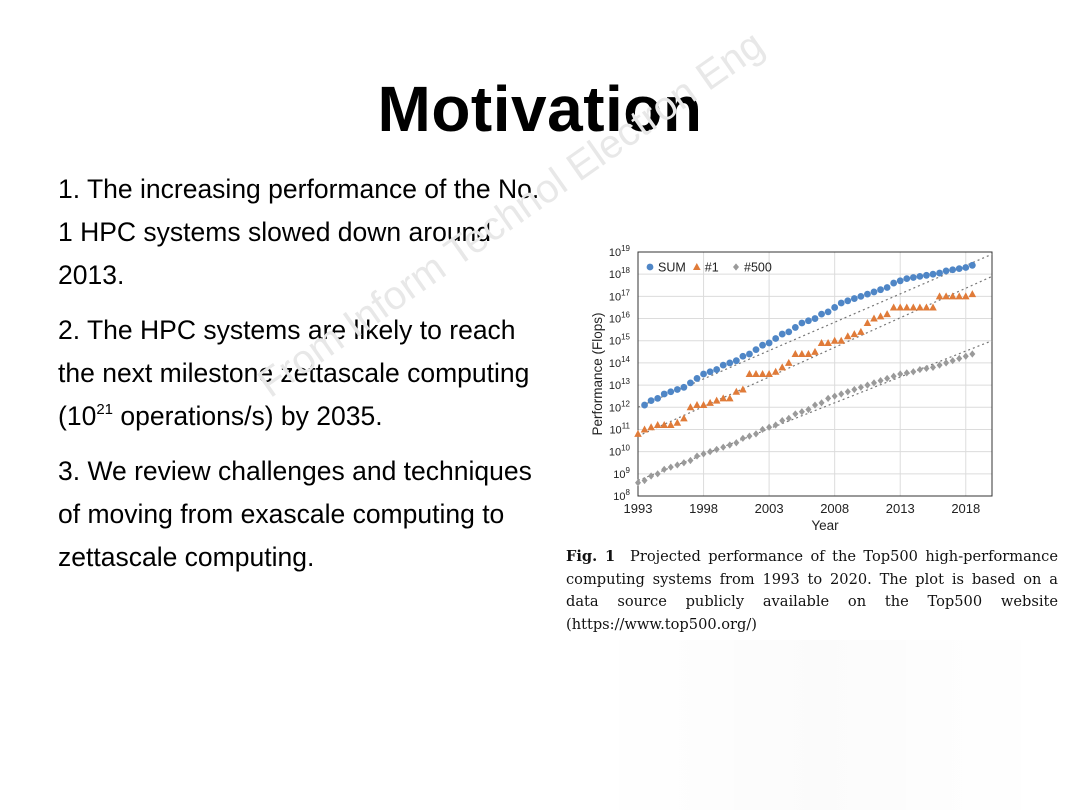  I want to click on legend-label-SUM: SUM, so click(672, 268).